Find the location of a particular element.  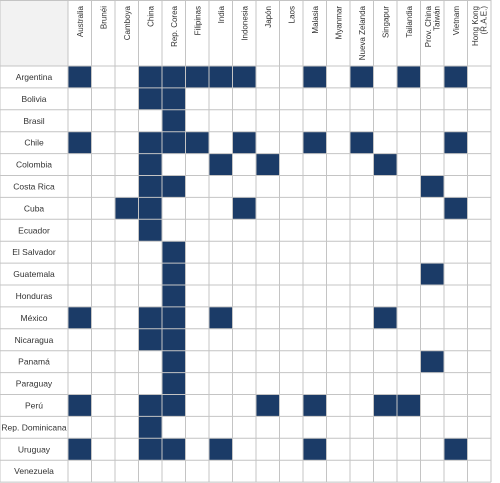

row-label: Perú is located at coordinates (34, 405).